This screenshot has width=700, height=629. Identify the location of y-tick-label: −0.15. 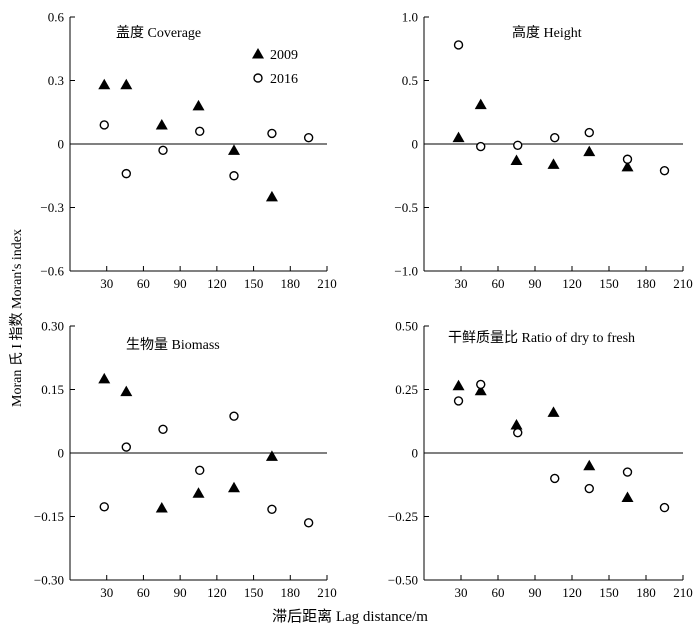
(49, 516).